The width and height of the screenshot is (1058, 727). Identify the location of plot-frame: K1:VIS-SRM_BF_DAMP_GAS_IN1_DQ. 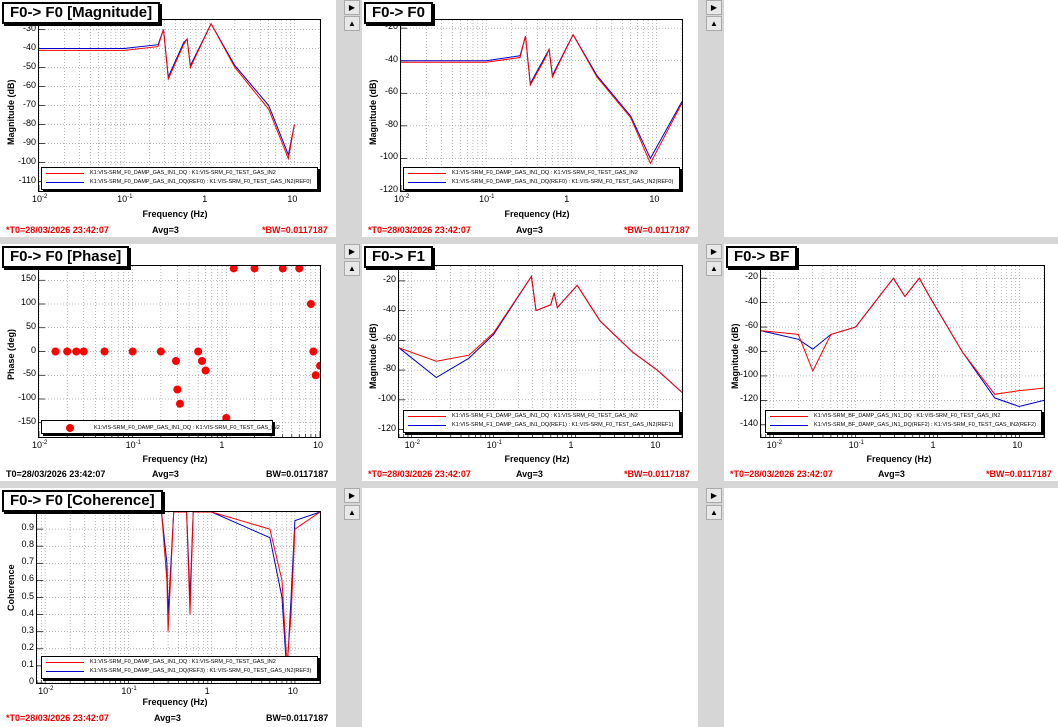
(902, 351).